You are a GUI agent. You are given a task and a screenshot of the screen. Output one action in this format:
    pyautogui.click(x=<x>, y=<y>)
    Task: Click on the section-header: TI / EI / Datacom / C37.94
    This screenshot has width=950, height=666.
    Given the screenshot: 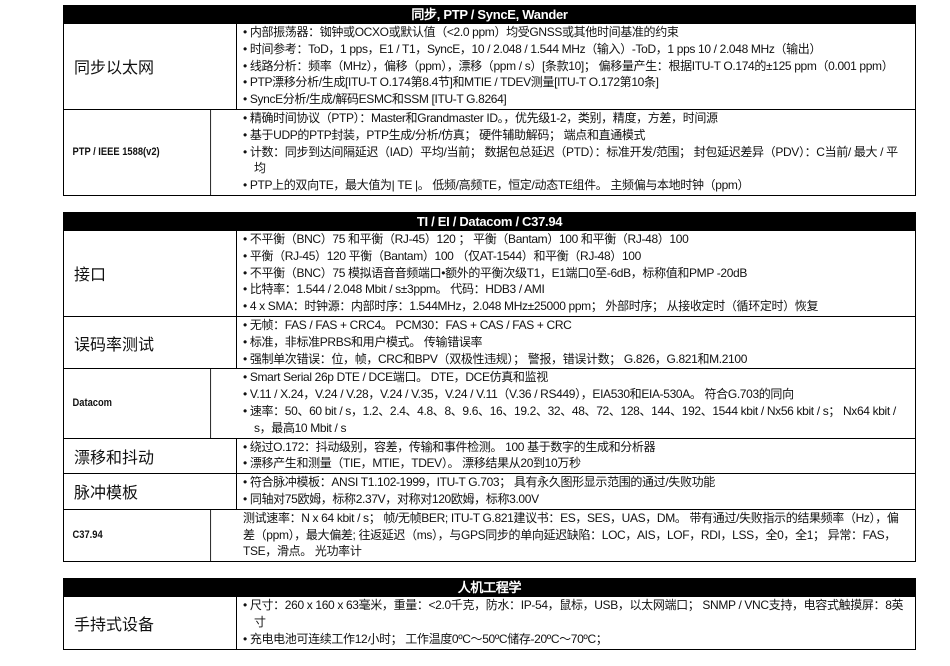 What is the action you would take?
    pyautogui.click(x=489, y=221)
    